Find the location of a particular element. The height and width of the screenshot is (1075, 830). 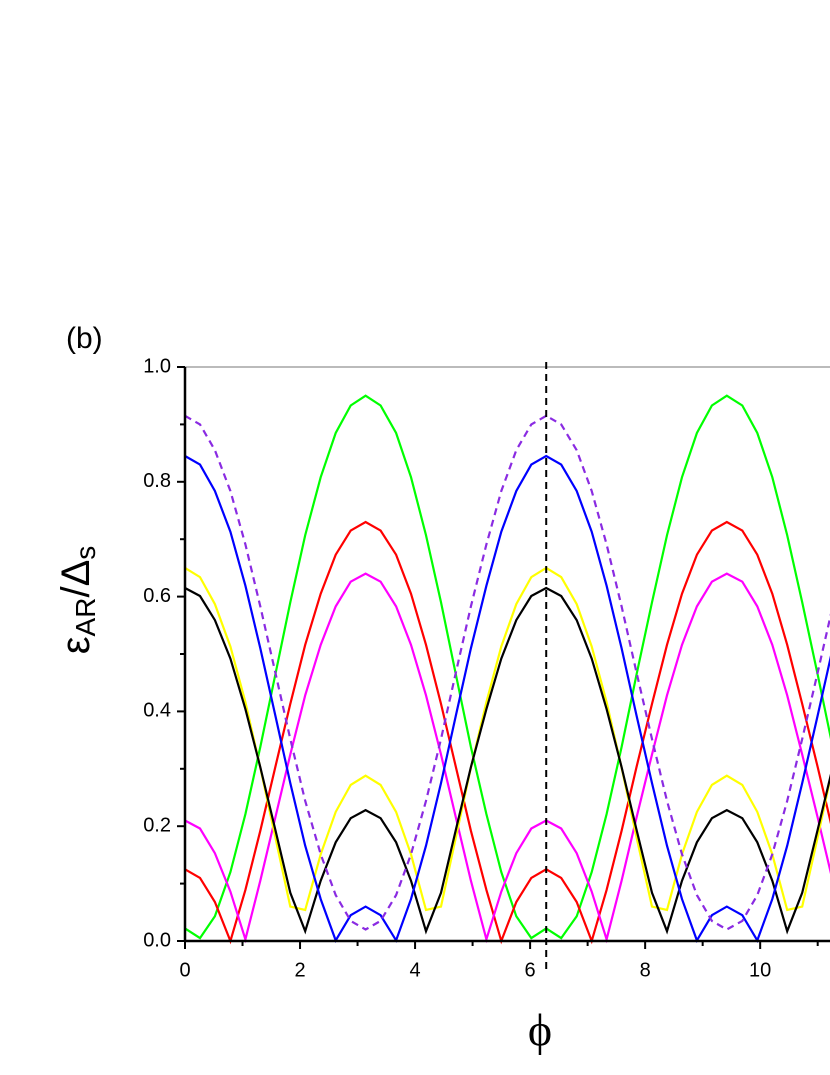

panel-label: (b) is located at coordinates (84, 338).